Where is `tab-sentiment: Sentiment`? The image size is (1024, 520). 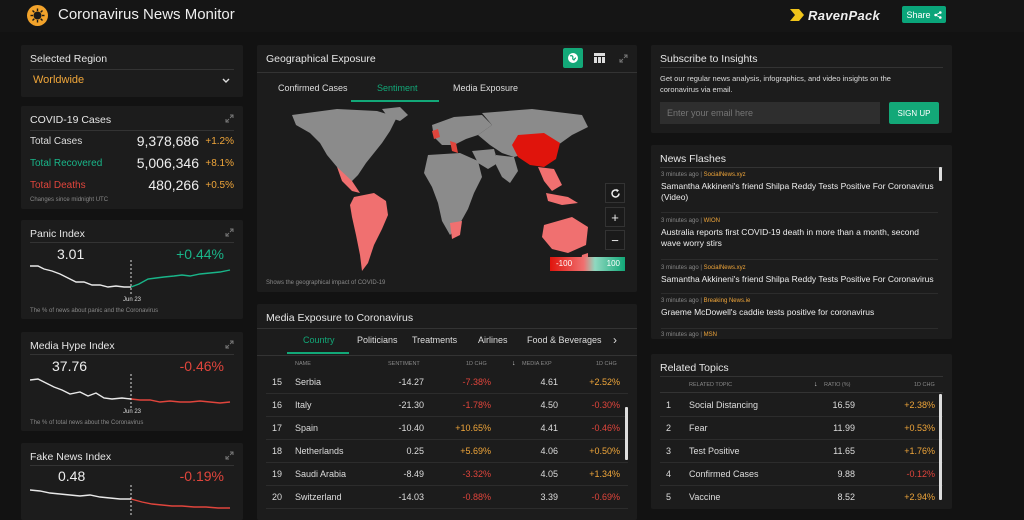 tab-sentiment: Sentiment is located at coordinates (397, 88).